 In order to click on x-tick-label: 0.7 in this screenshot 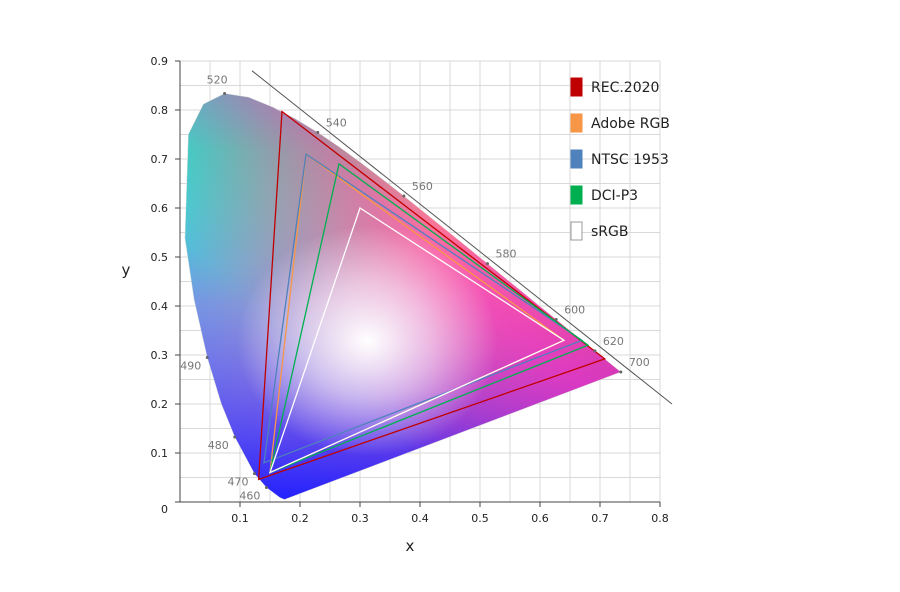, I will do `click(600, 518)`.